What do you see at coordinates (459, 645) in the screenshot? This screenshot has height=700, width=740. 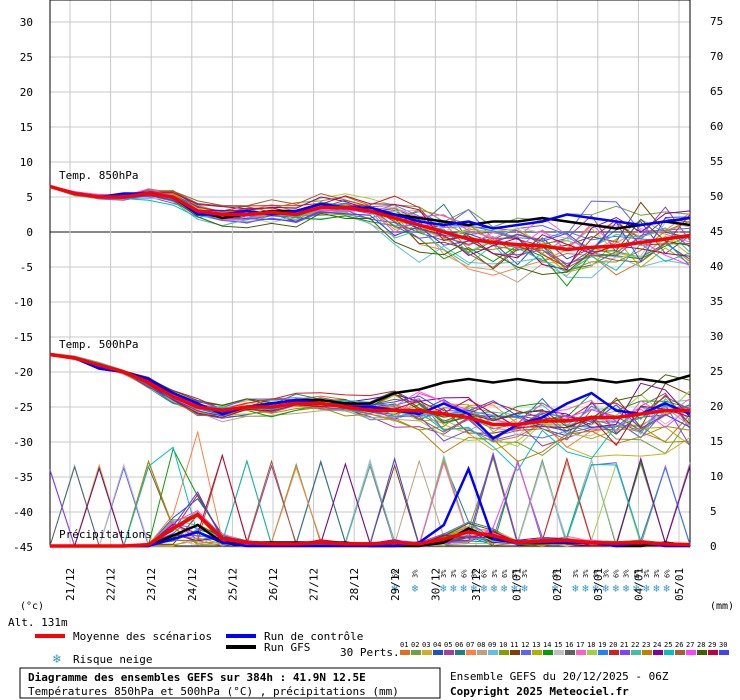 I see `perturbation-legend-label: 06` at bounding box center [459, 645].